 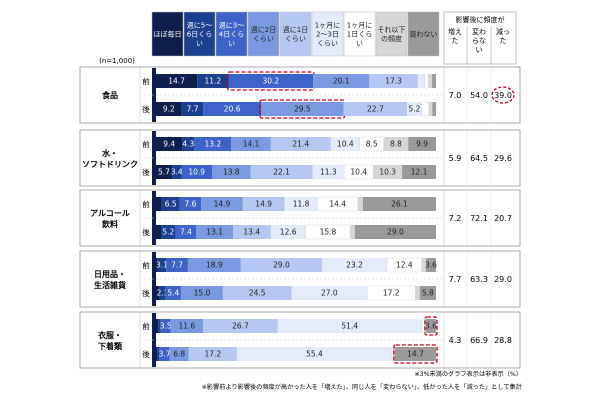 I want to click on change-value-1: 54.0, so click(x=479, y=95).